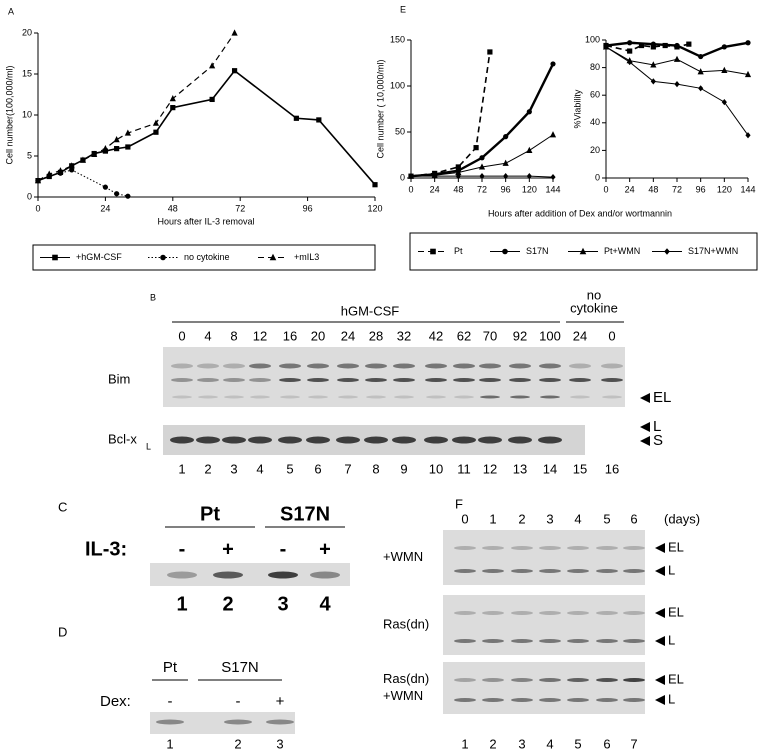  Describe the element at coordinates (181, 335) in the screenshot. I see `lane-label: 0` at that location.